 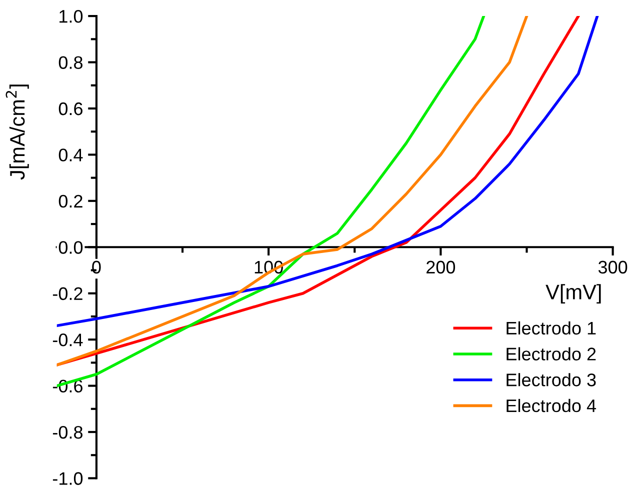 What do you see at coordinates (613, 267) in the screenshot?
I see `x-tick-label: 300` at bounding box center [613, 267].